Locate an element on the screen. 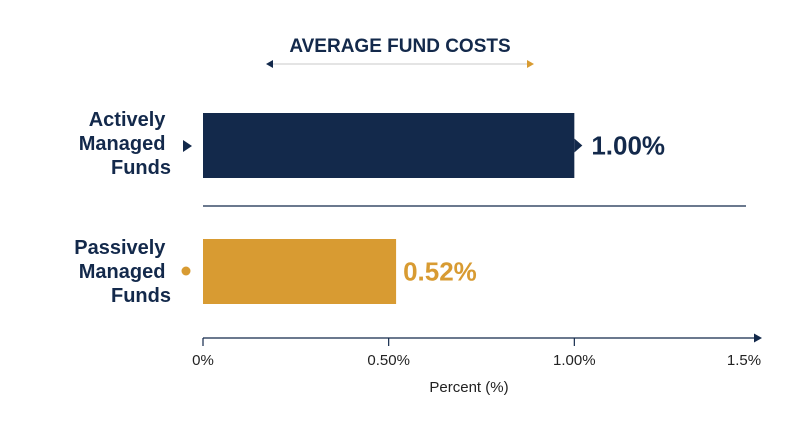 The height and width of the screenshot is (447, 800). category-line: Actively is located at coordinates (128, 120).